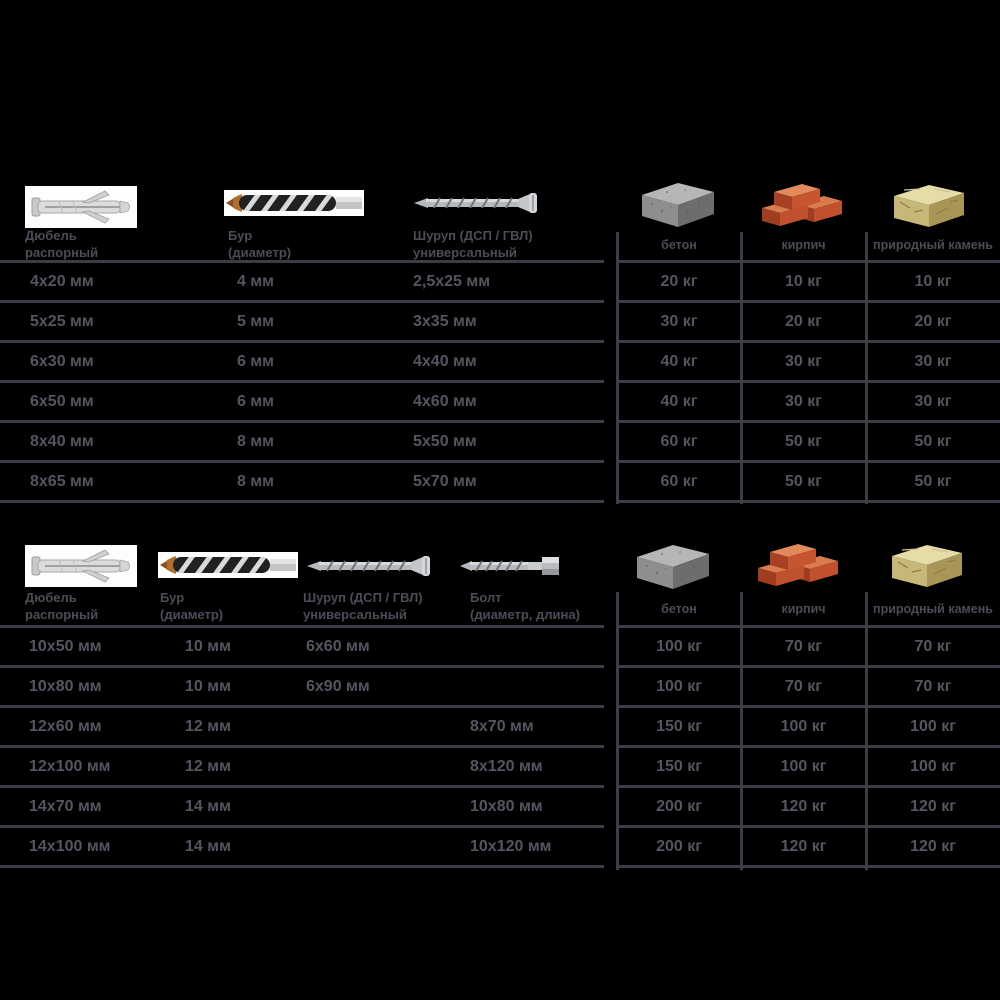 The image size is (1000, 1000). What do you see at coordinates (70, 846) in the screenshot?
I see `table-cell: 14x100 мм` at bounding box center [70, 846].